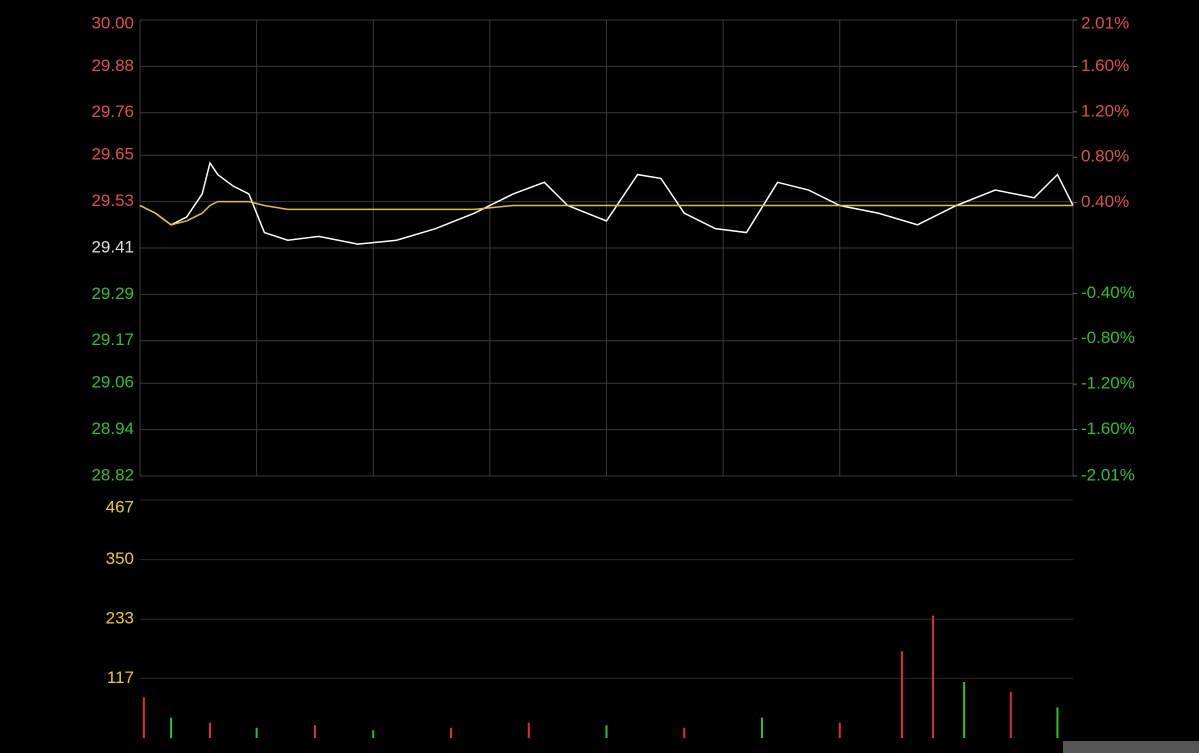 The height and width of the screenshot is (753, 1199). Describe the element at coordinates (1108, 292) in the screenshot. I see `y2-tick-label: -0.40%` at that location.